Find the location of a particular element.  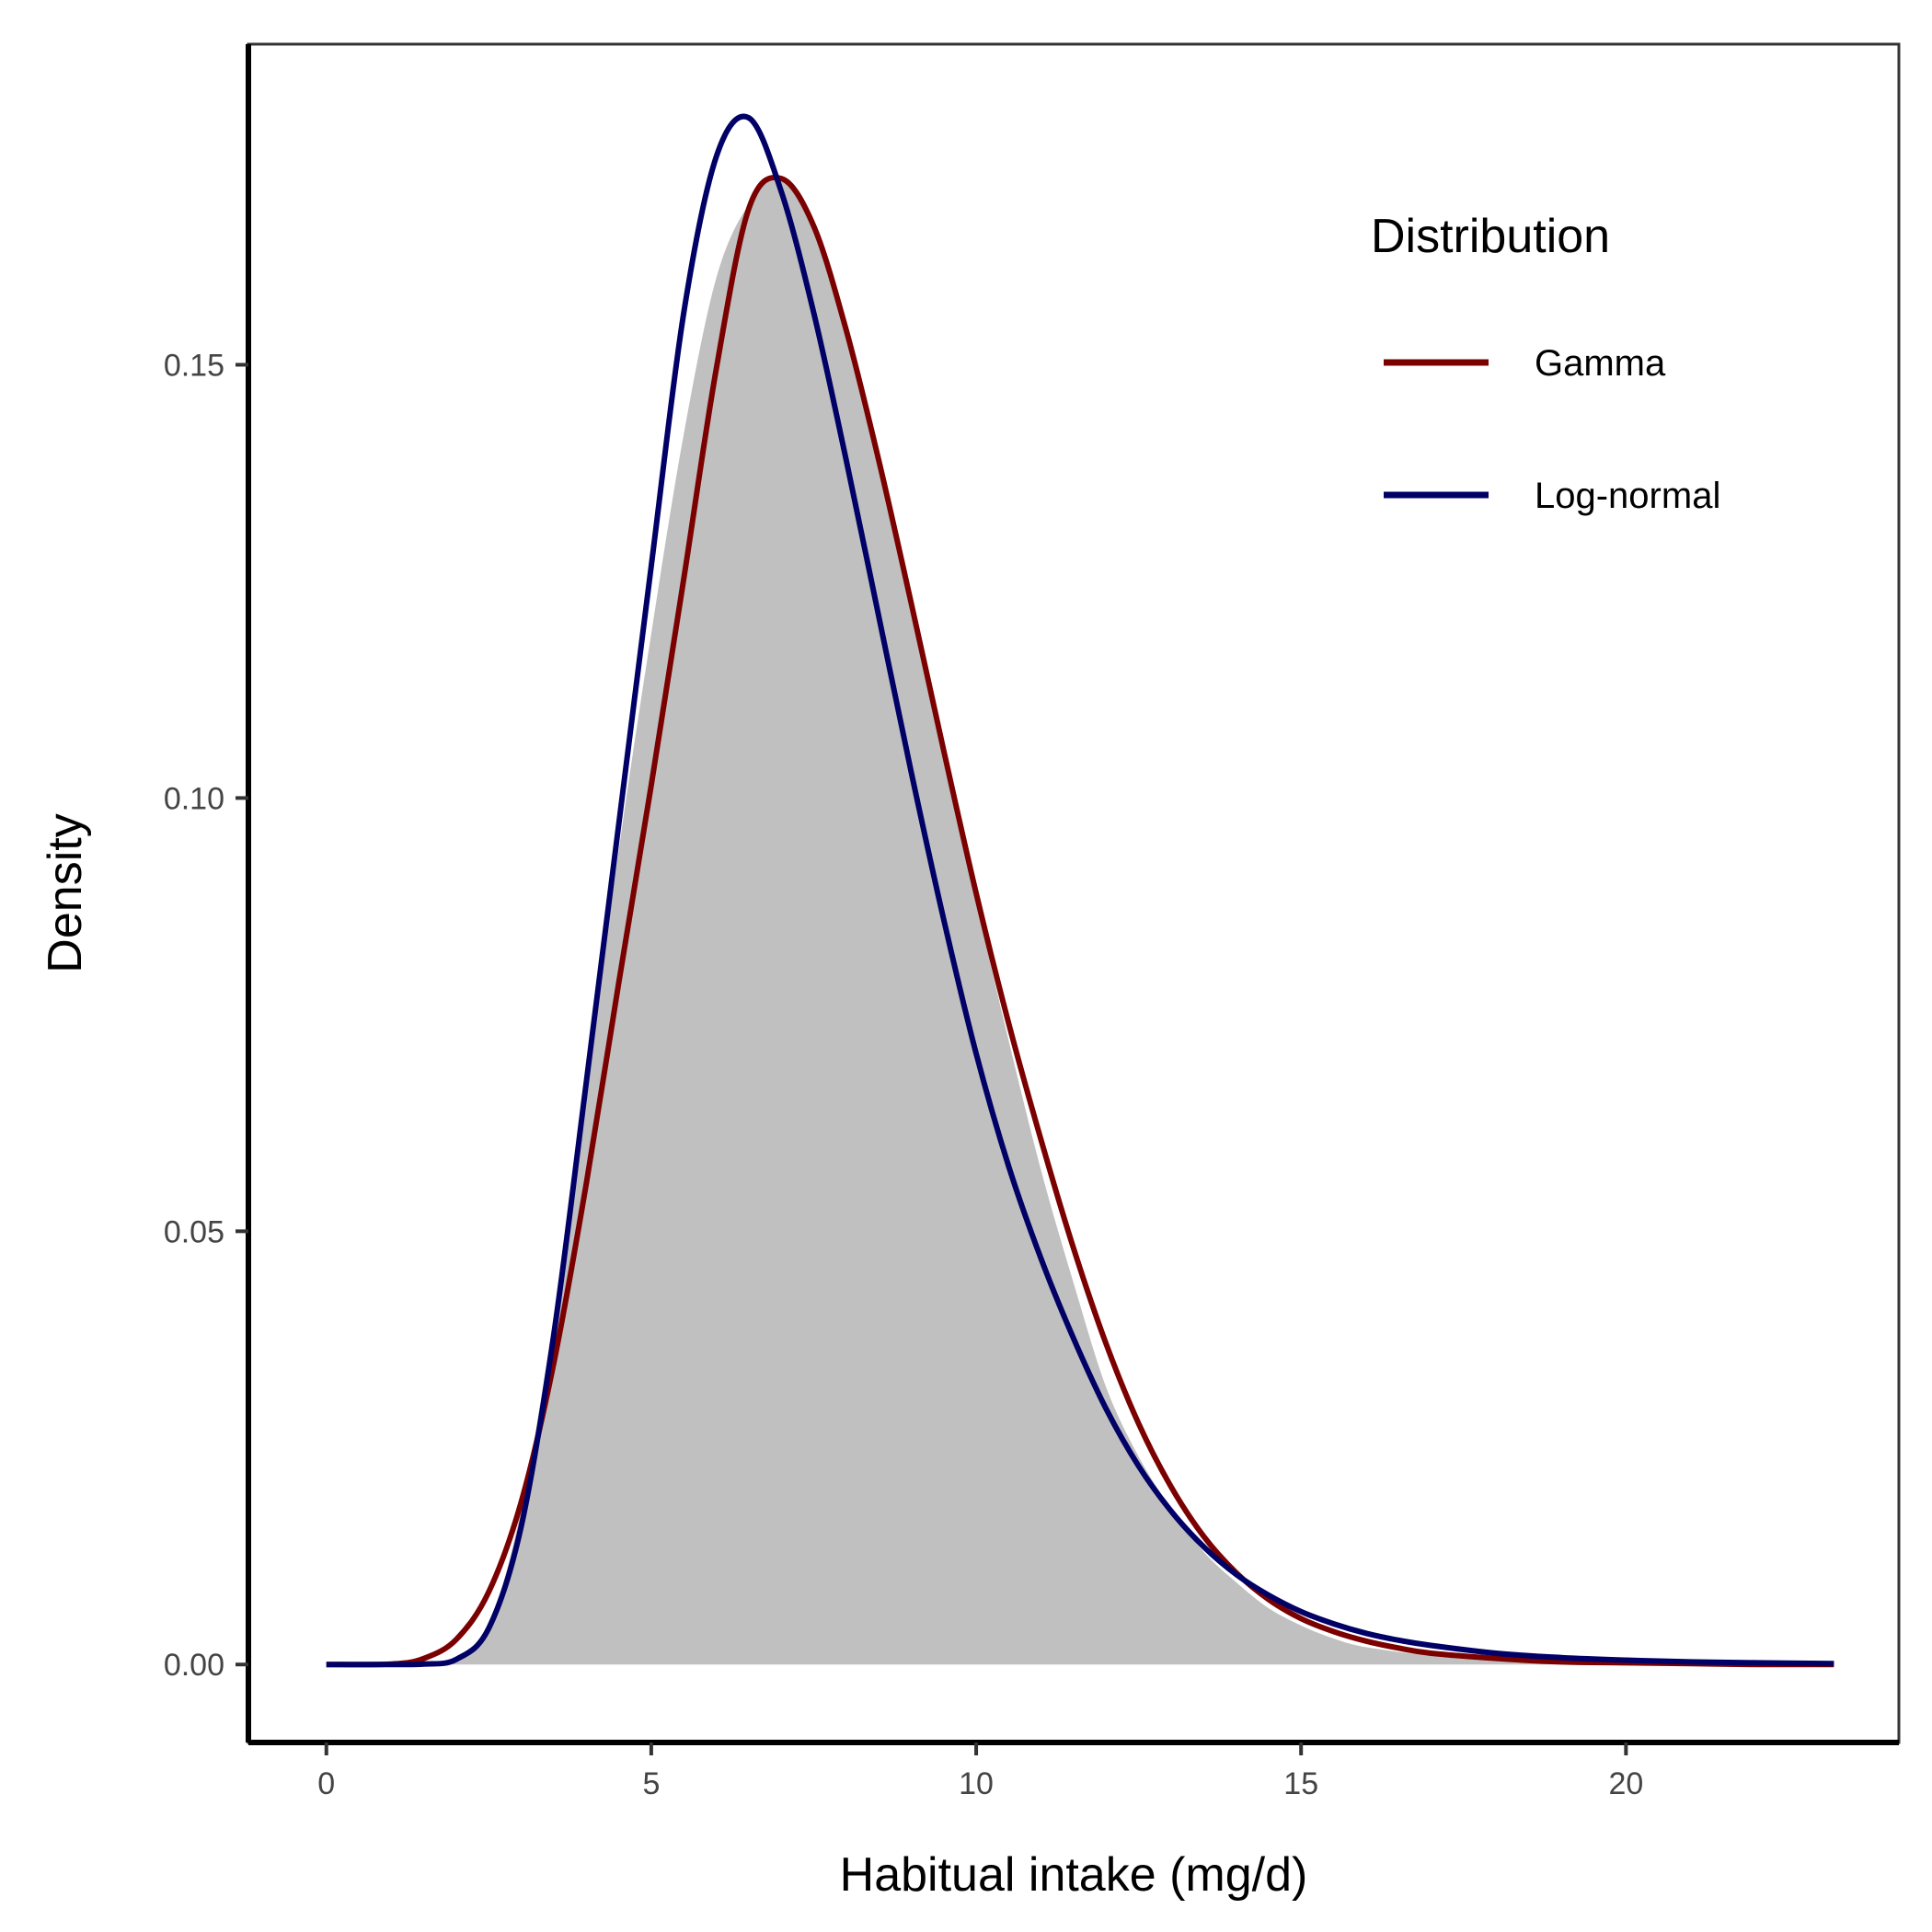

y-axis-title: Density is located at coordinates (65, 892).